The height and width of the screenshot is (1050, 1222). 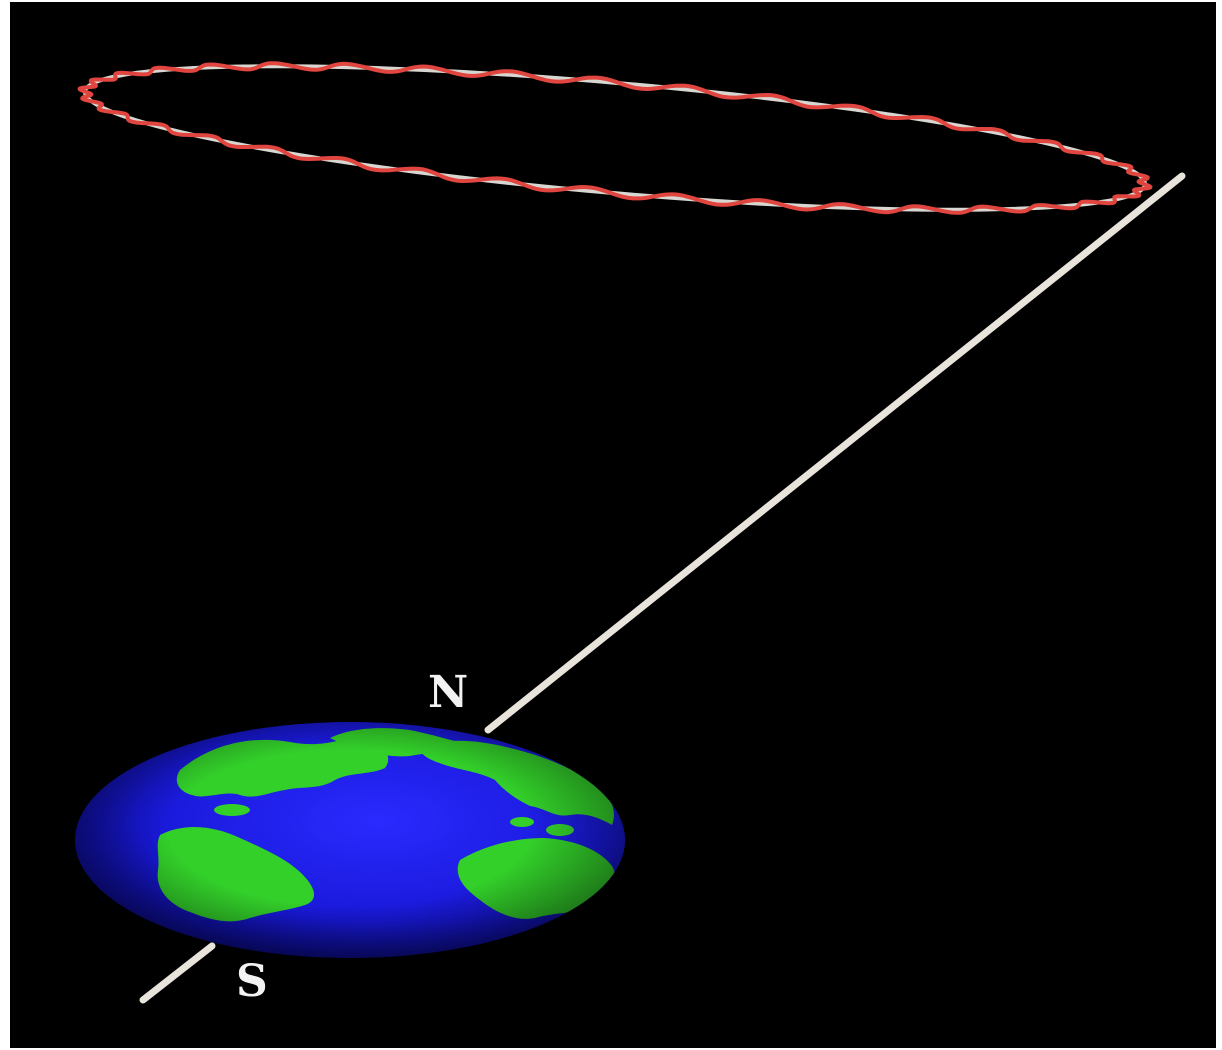 What do you see at coordinates (350, 840) in the screenshot?
I see `earth-globe` at bounding box center [350, 840].